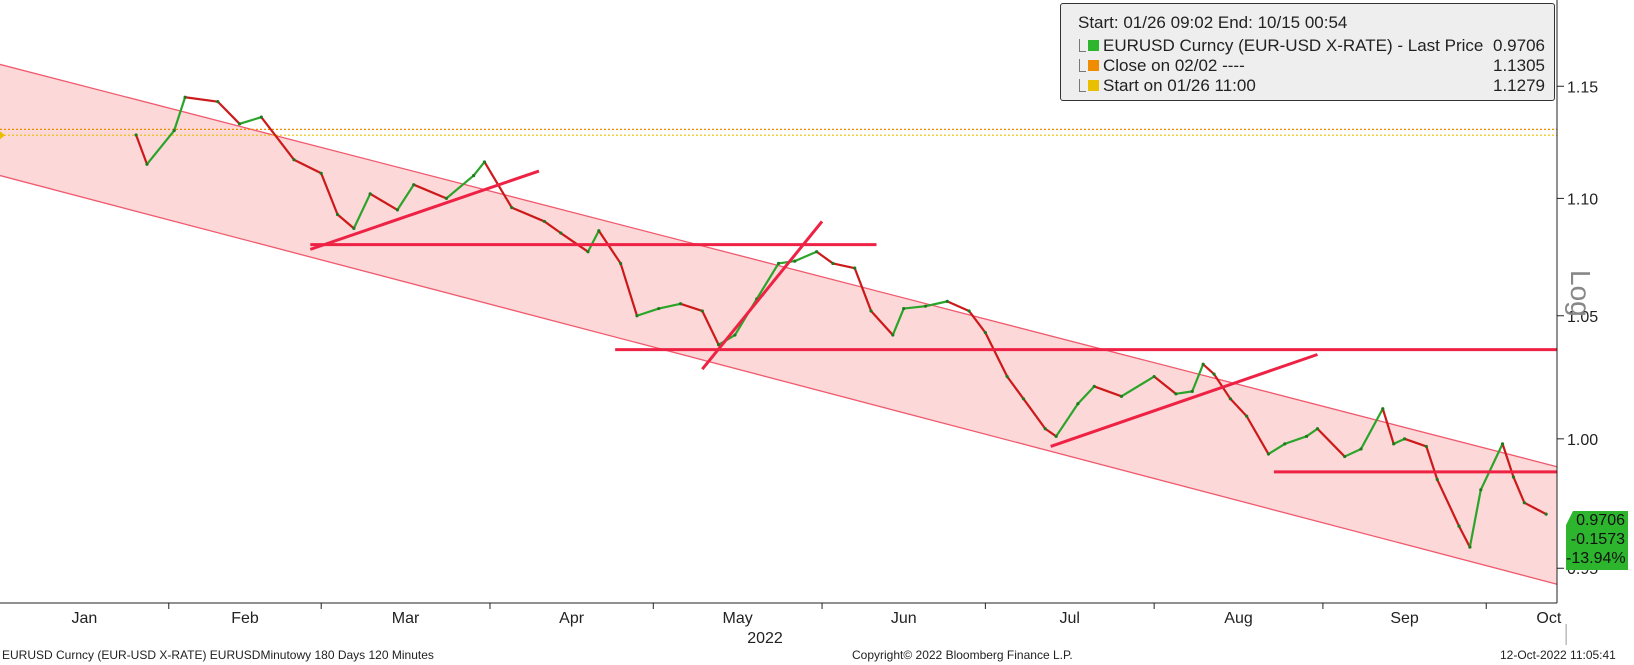 This screenshot has width=1634, height=665. I want to click on x-tick-label: Aug, so click(1238, 618).